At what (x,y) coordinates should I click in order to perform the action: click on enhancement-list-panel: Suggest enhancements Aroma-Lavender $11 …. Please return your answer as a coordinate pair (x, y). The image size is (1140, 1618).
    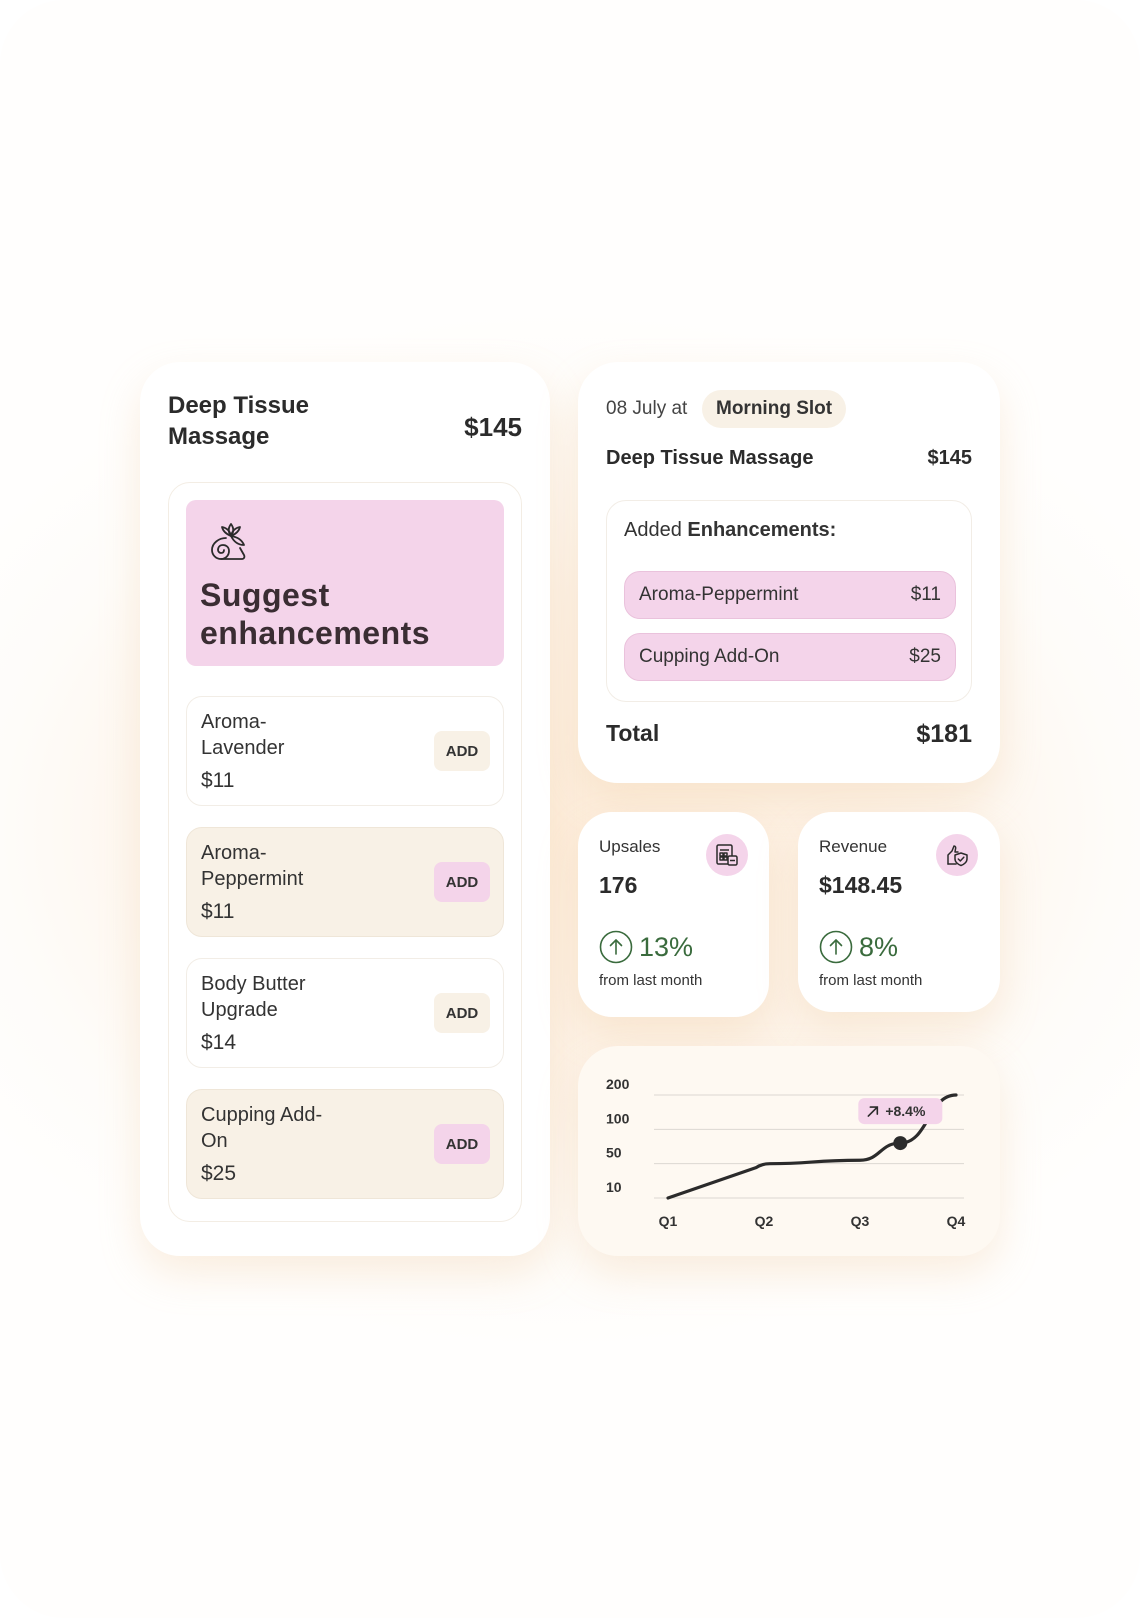
    Looking at the image, I should click on (345, 852).